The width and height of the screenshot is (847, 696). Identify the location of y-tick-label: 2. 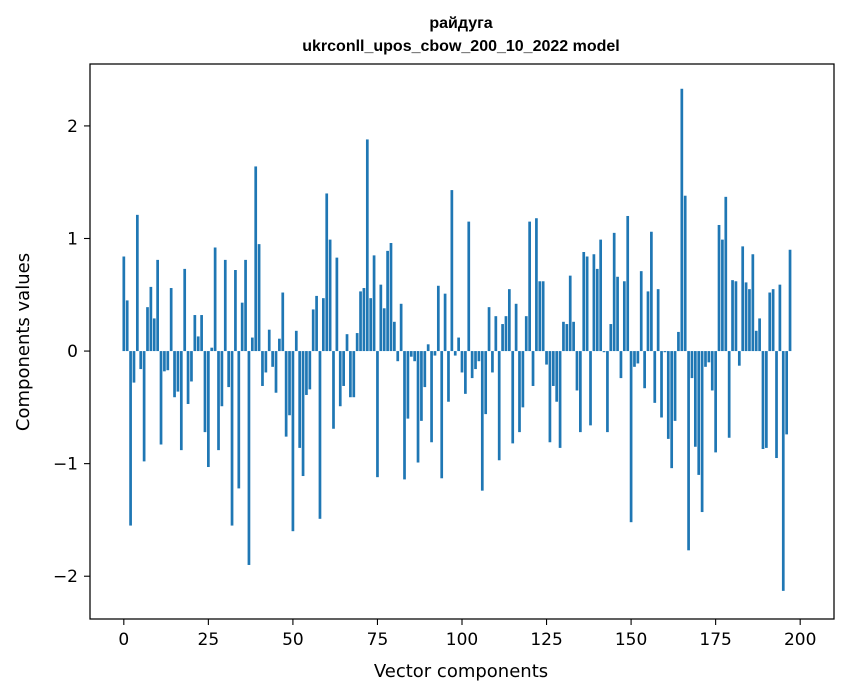
(72, 127).